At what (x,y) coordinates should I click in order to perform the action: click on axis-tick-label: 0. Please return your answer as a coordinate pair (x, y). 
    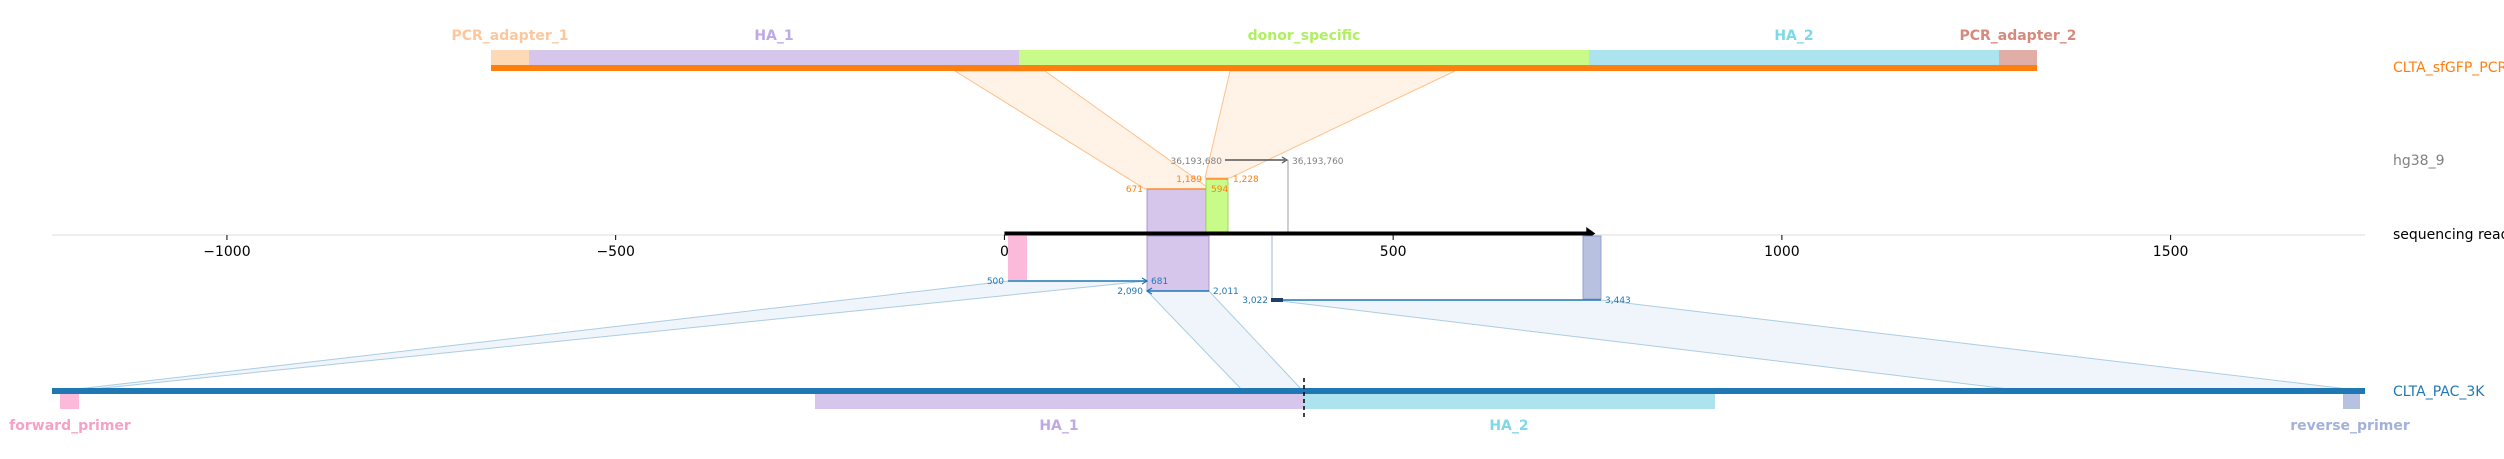
    Looking at the image, I should click on (1004, 252).